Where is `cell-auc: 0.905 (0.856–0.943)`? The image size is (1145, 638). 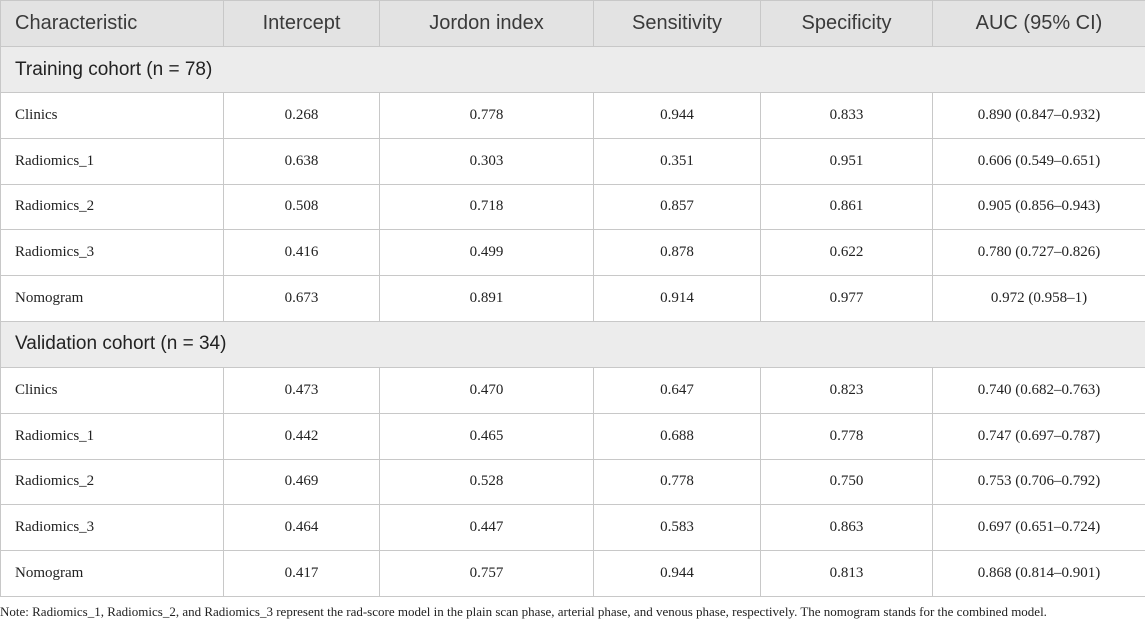
cell-auc: 0.905 (0.856–0.943) is located at coordinates (1038, 207).